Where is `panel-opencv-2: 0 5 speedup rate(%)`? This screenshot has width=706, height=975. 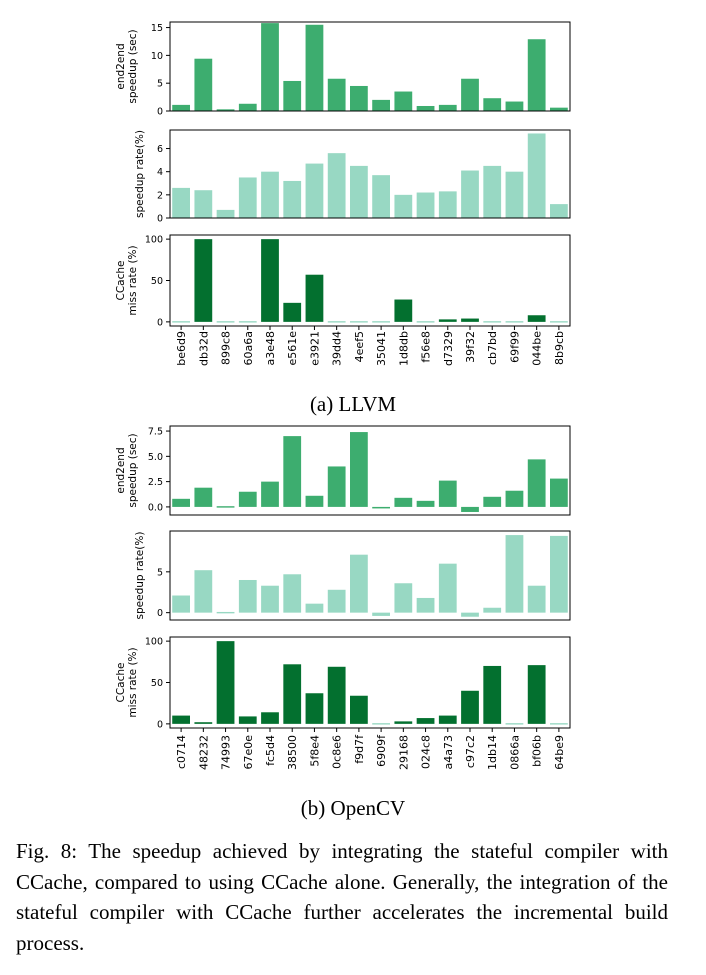
panel-opencv-2: 0 5 speedup rate(%) is located at coordinates (352, 575).